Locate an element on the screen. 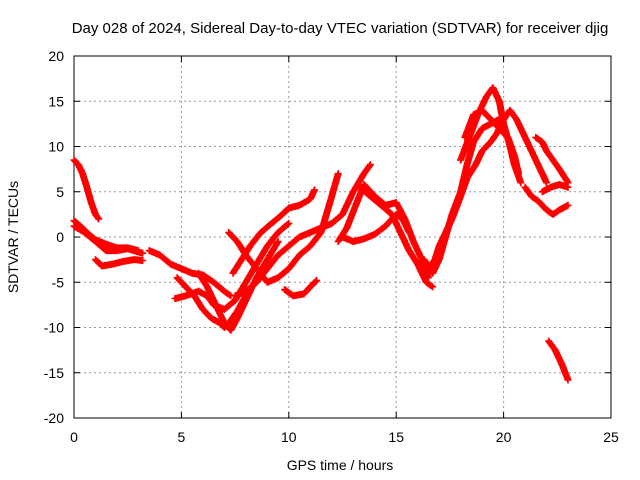  x-tick-label: 15 is located at coordinates (396, 437).